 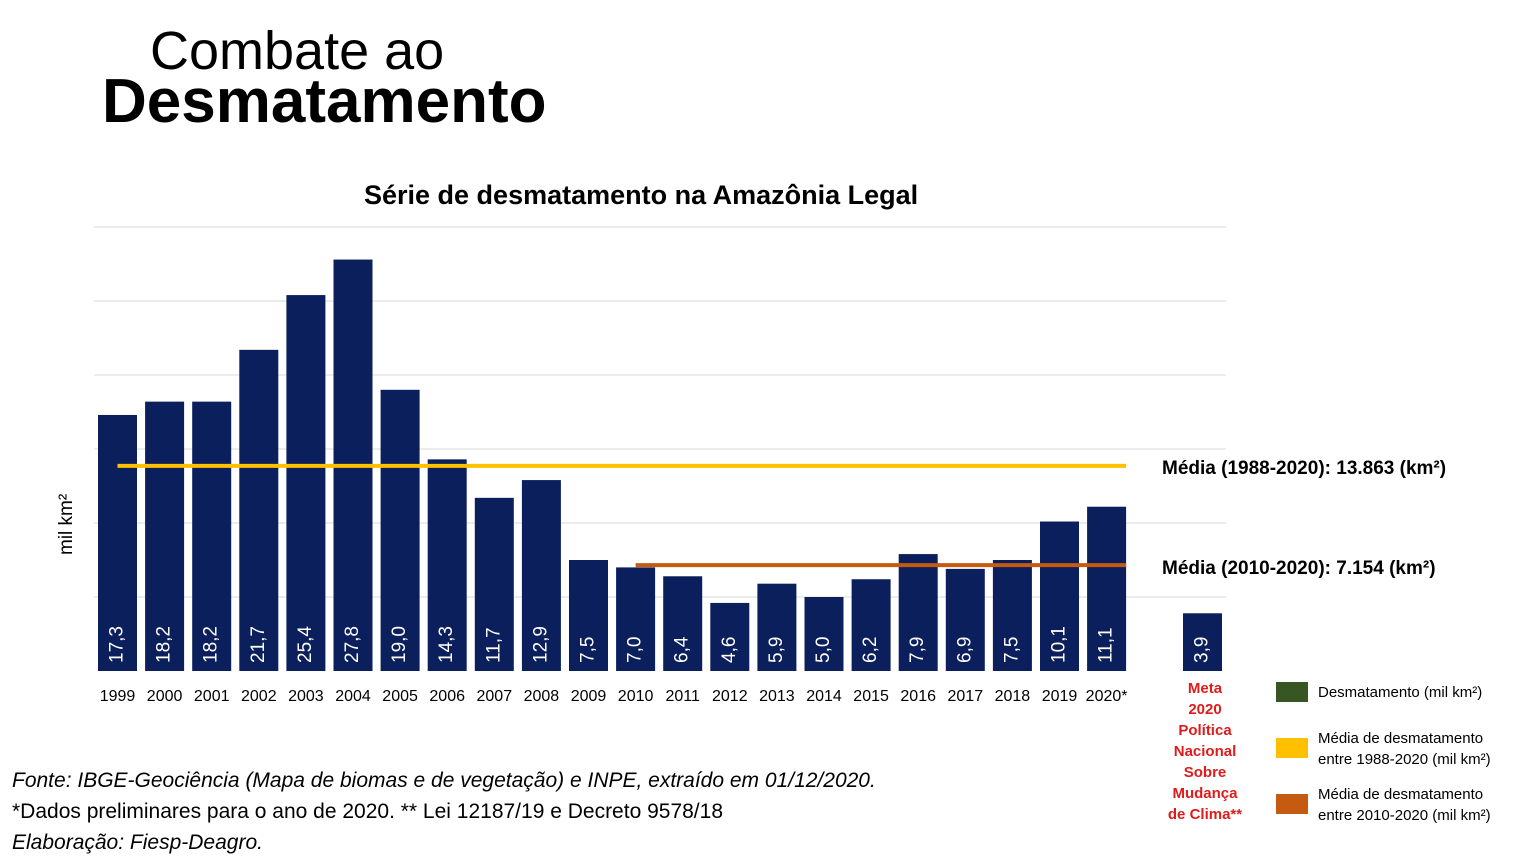 What do you see at coordinates (137, 842) in the screenshot?
I see `footer-credit: Elaboração: Fiesp-Deagro.` at bounding box center [137, 842].